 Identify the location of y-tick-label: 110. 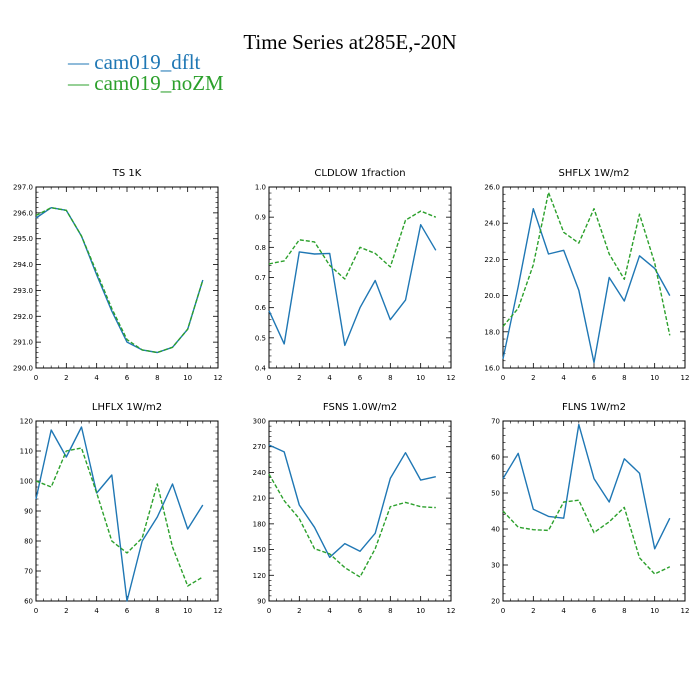
(26, 452).